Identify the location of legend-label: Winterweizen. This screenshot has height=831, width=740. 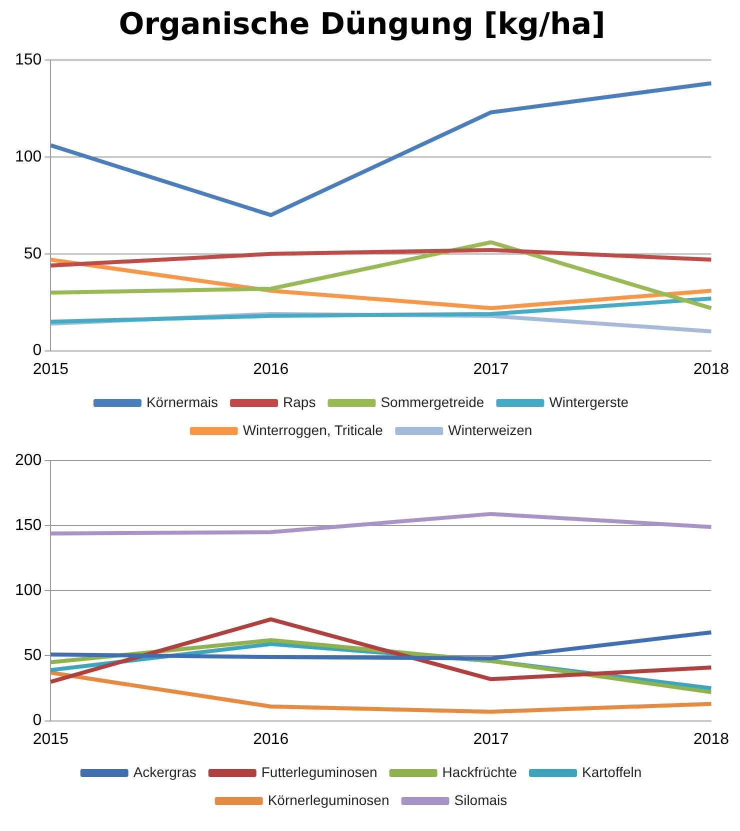
(490, 430).